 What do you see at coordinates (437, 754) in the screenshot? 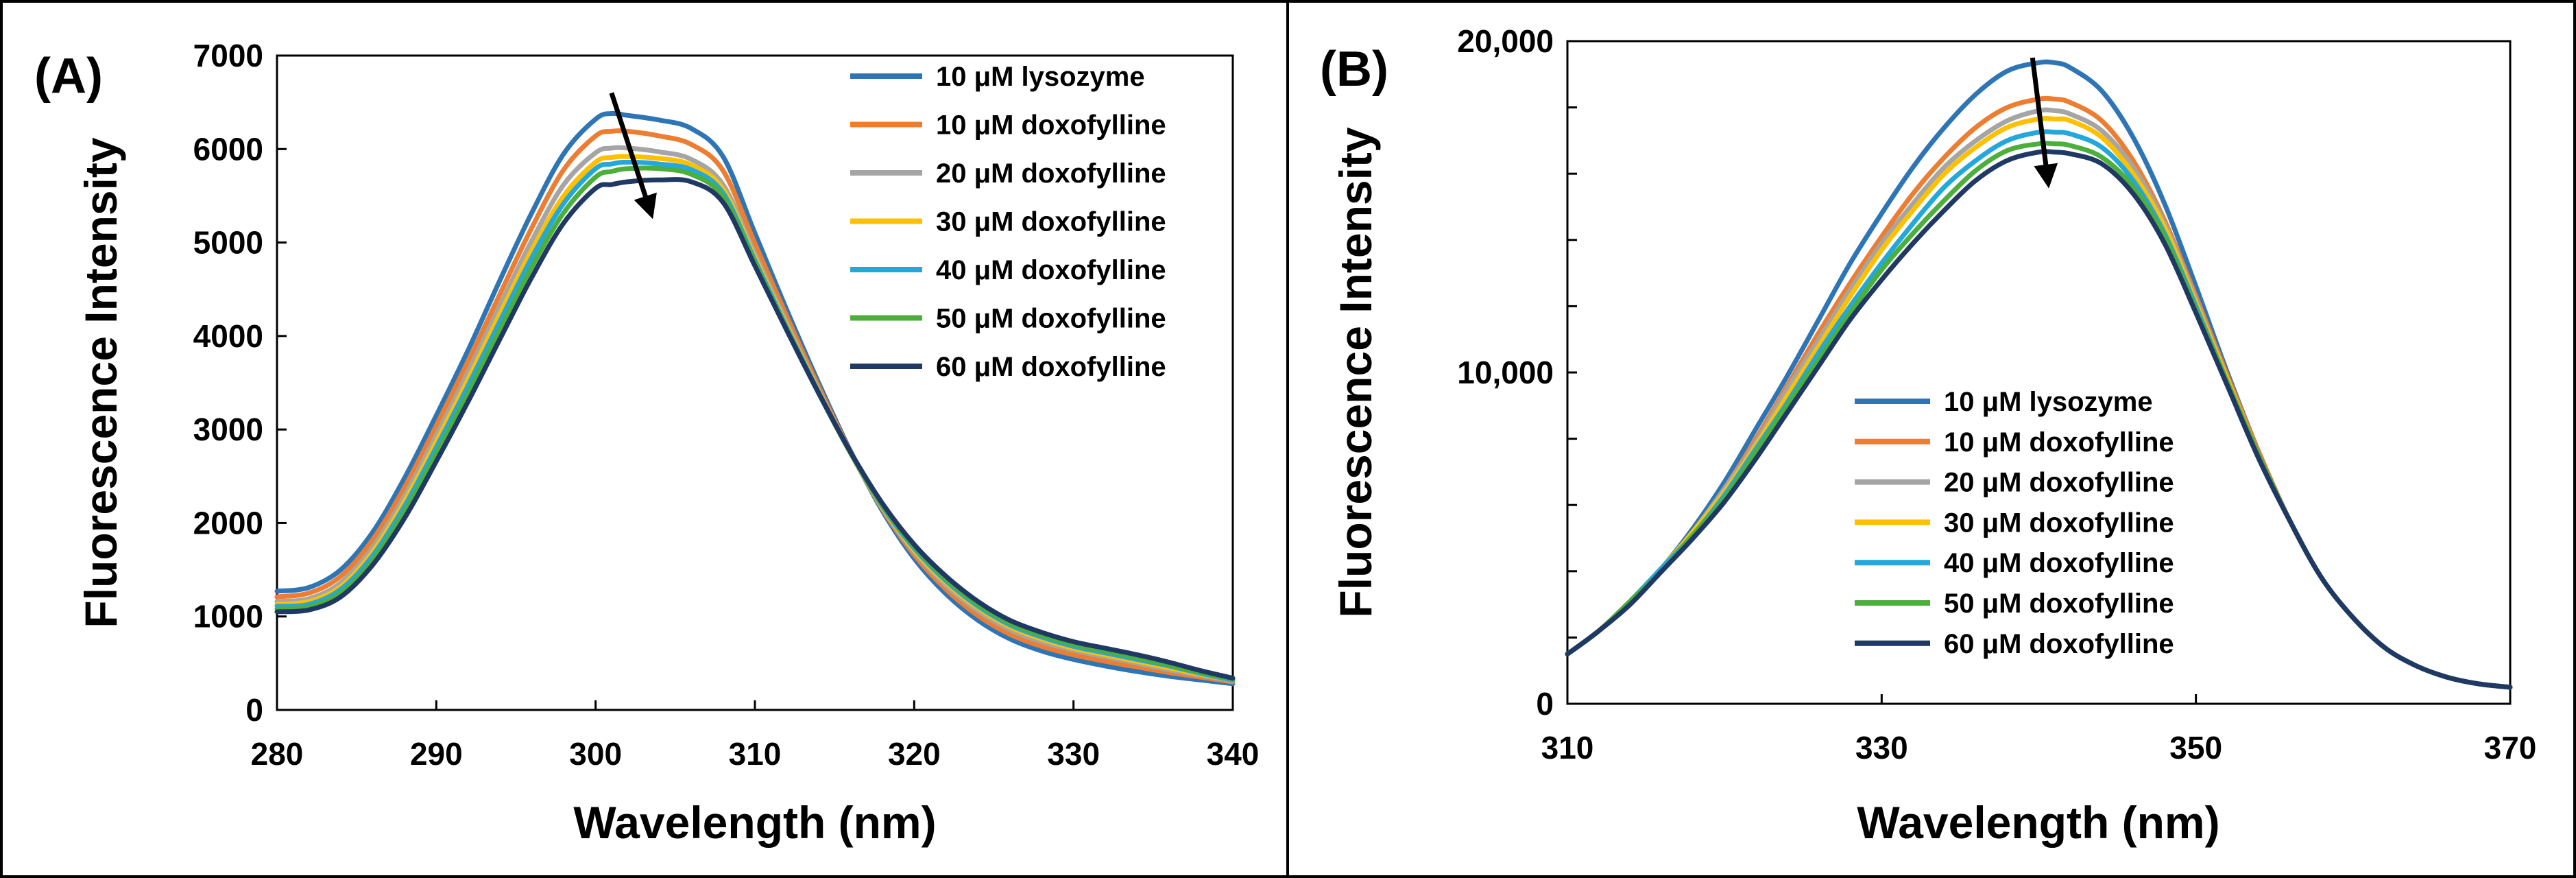
I see `x-tick-label: 290` at bounding box center [437, 754].